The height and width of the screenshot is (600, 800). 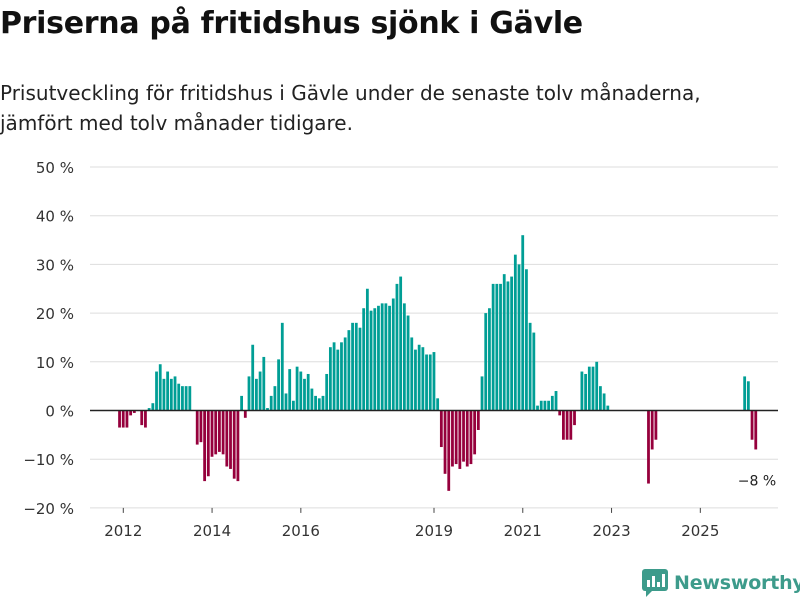 I want to click on newsworthy-logo: Newsworthy, so click(x=721, y=583).